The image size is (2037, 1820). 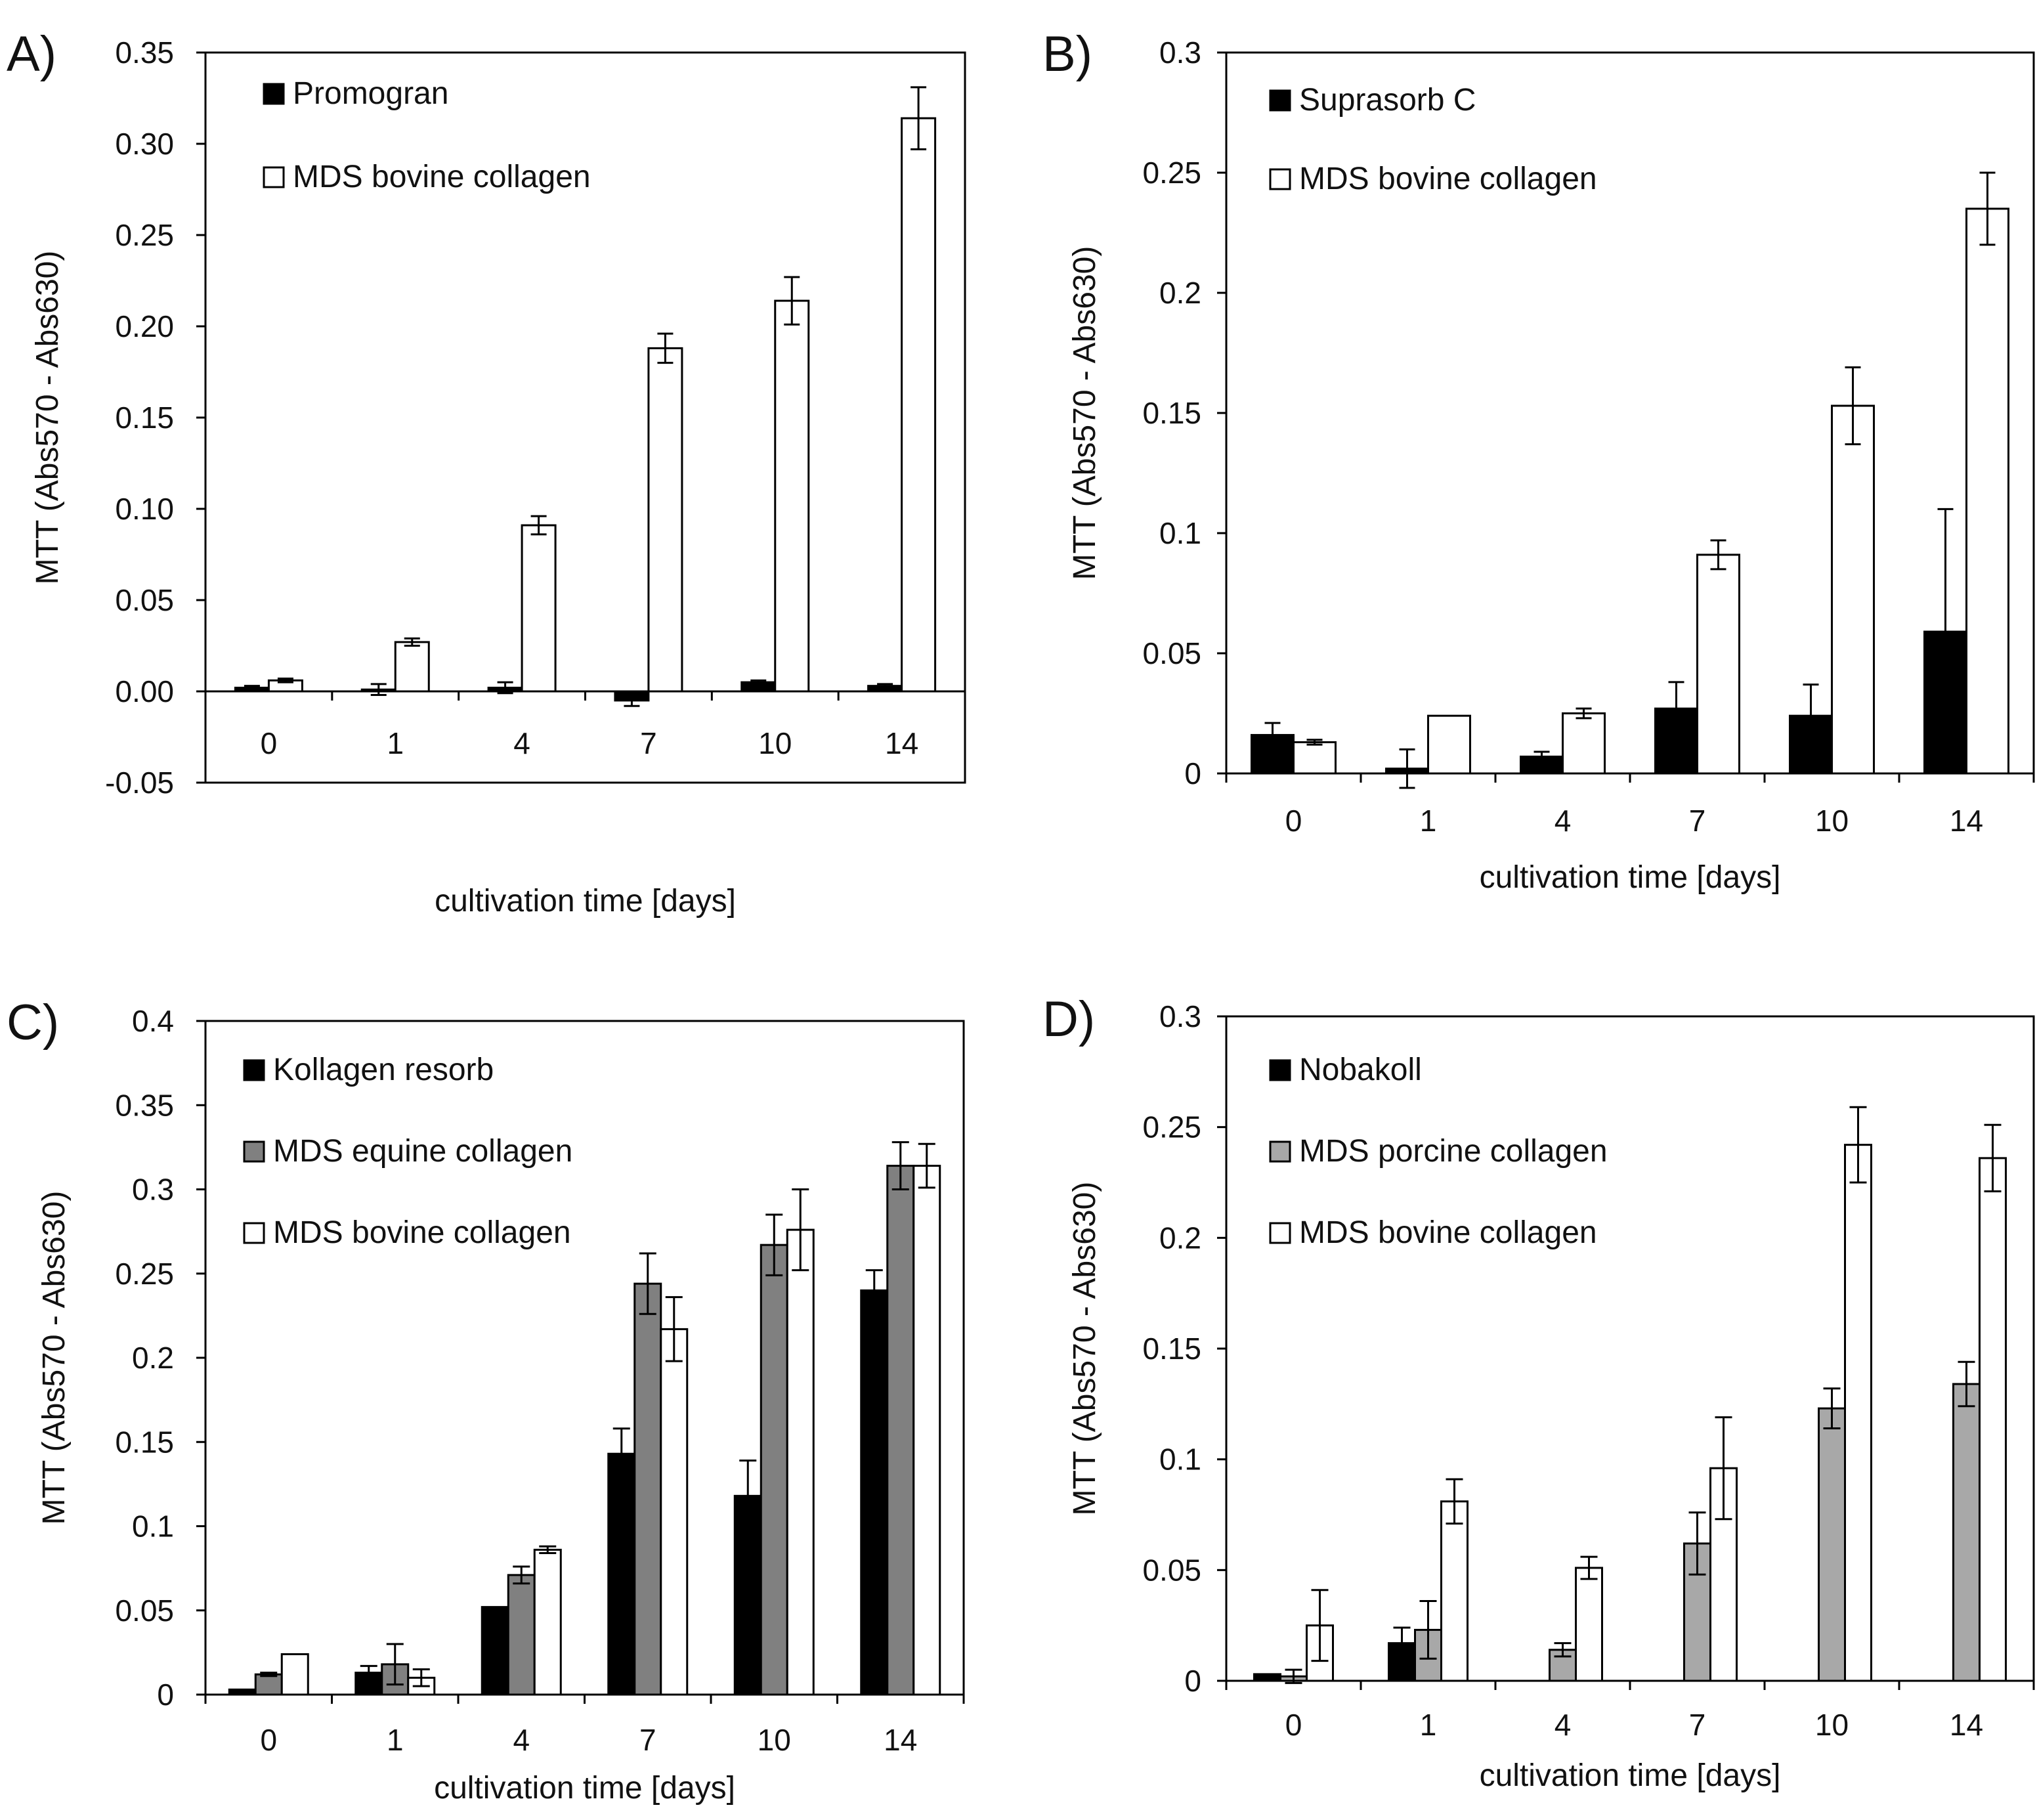 What do you see at coordinates (792, 496) in the screenshot?
I see `bar-a-s1-c4` at bounding box center [792, 496].